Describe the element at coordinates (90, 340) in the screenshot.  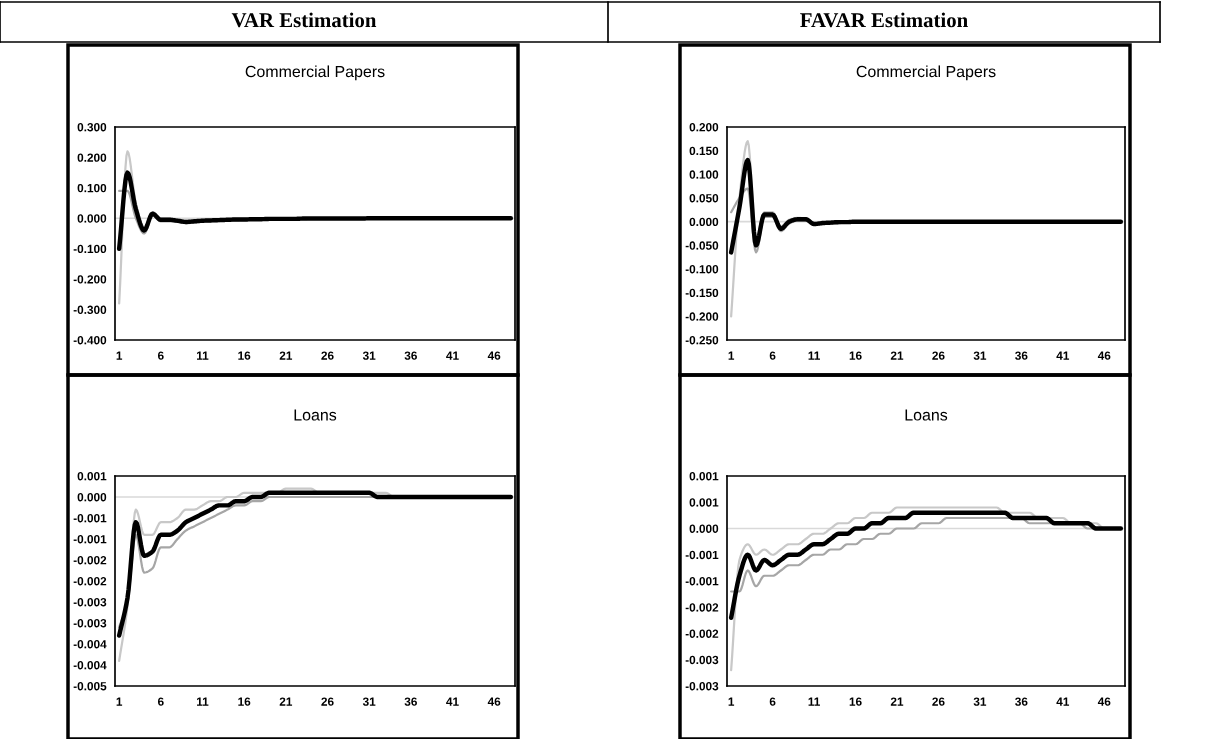
I see `y-tick-label: -0.400` at that location.